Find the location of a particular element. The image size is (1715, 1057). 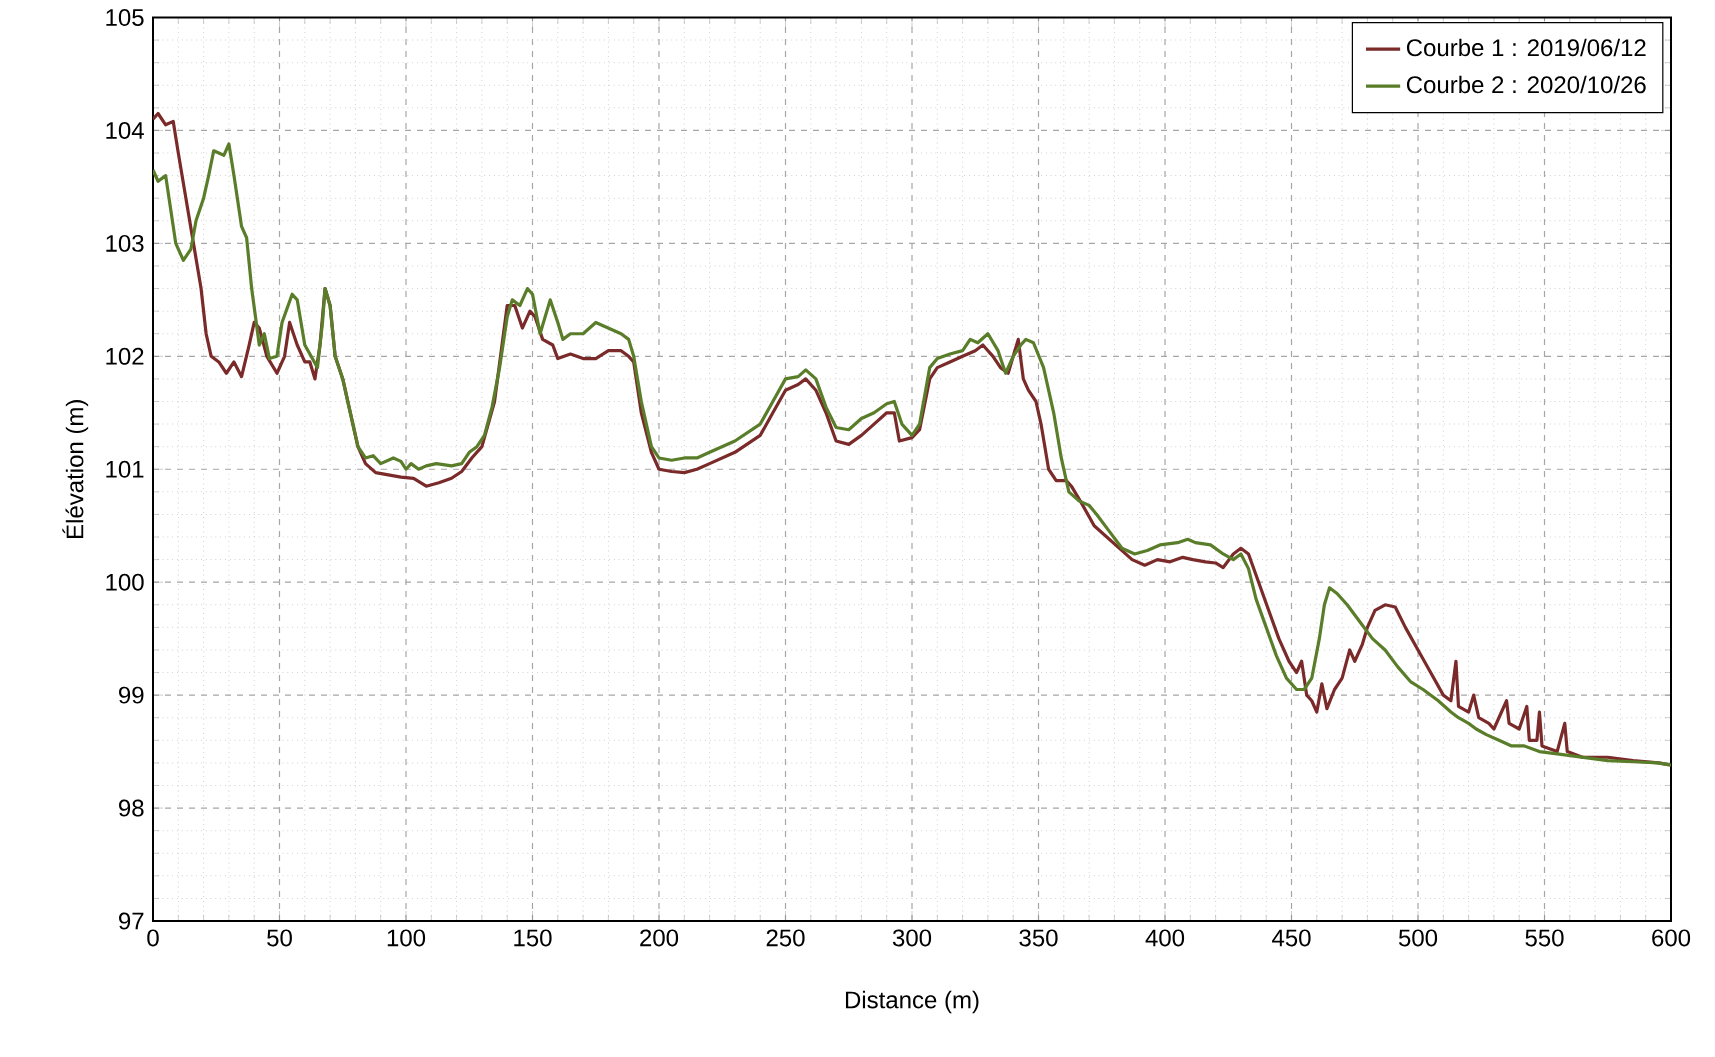

x-tick-label: 600 is located at coordinates (1671, 938).